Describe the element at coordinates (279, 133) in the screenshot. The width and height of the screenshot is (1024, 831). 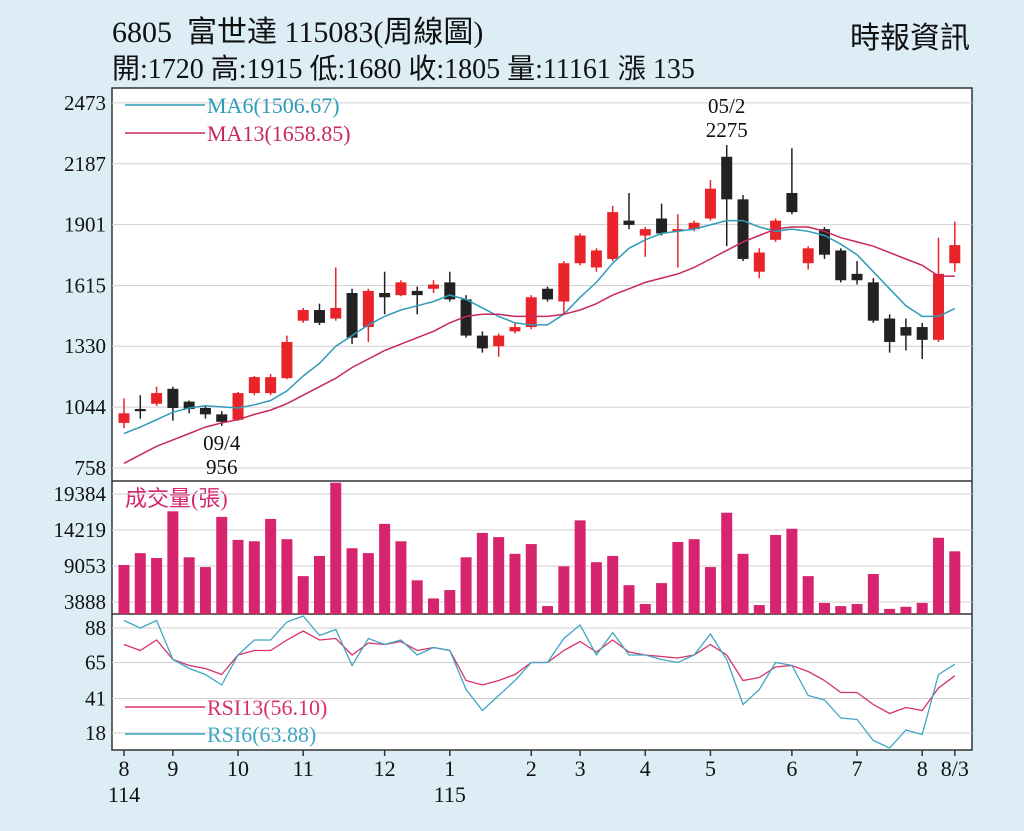
I see `legend-label: MA13(1658.85)` at that location.